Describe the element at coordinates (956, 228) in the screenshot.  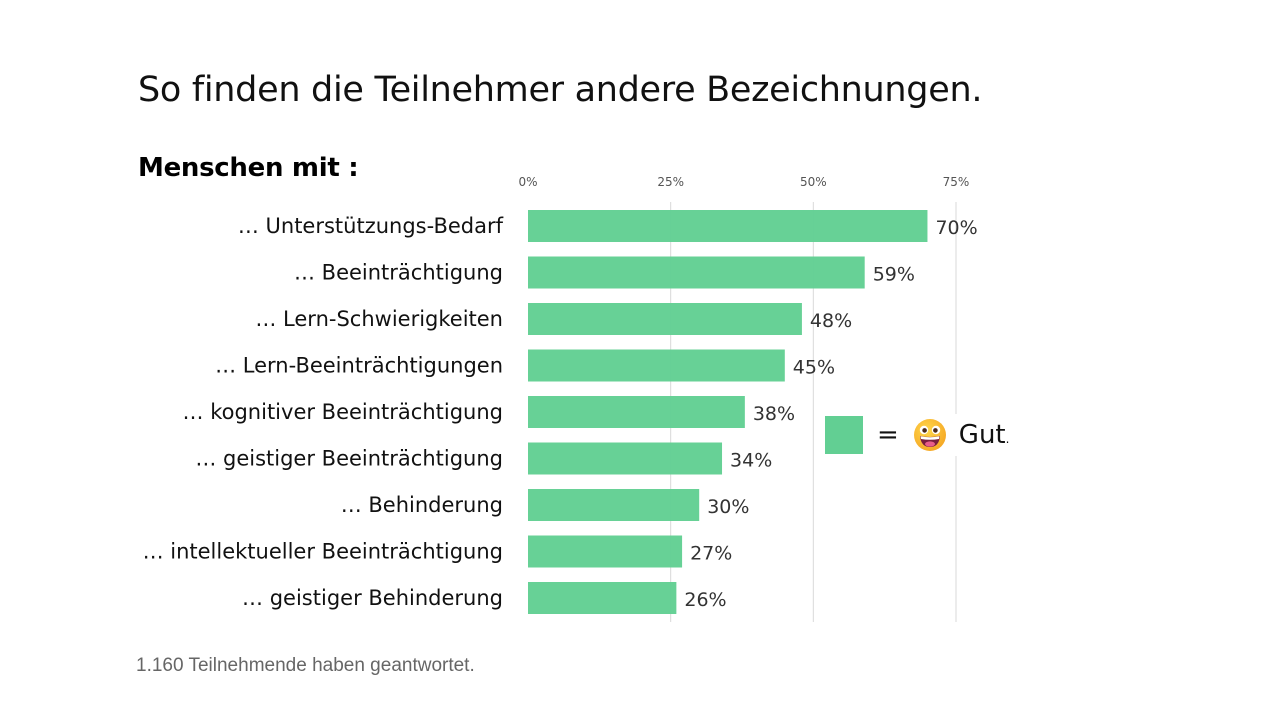
I see `value-label: 70%` at that location.